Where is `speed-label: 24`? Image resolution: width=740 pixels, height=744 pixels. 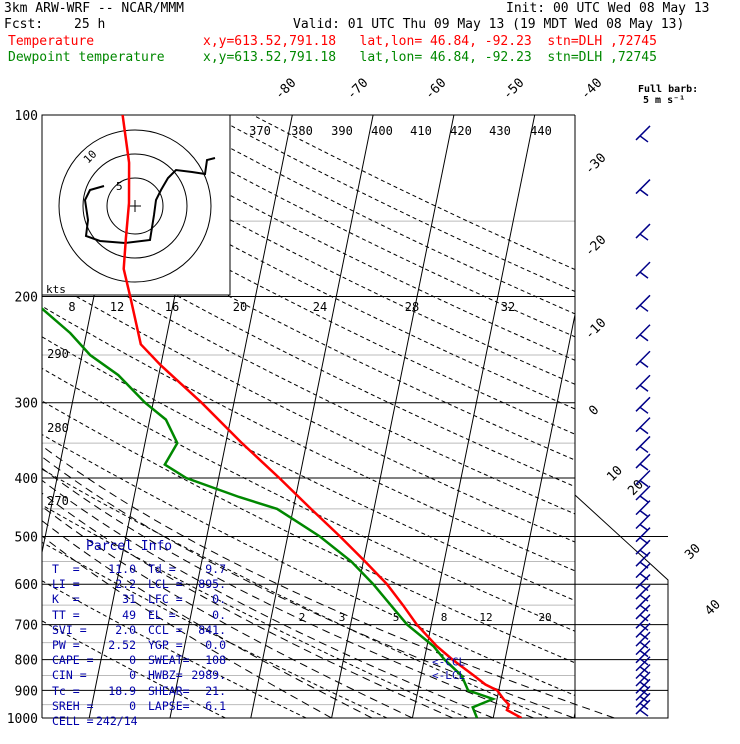
speed-label: 24 is located at coordinates (320, 307).